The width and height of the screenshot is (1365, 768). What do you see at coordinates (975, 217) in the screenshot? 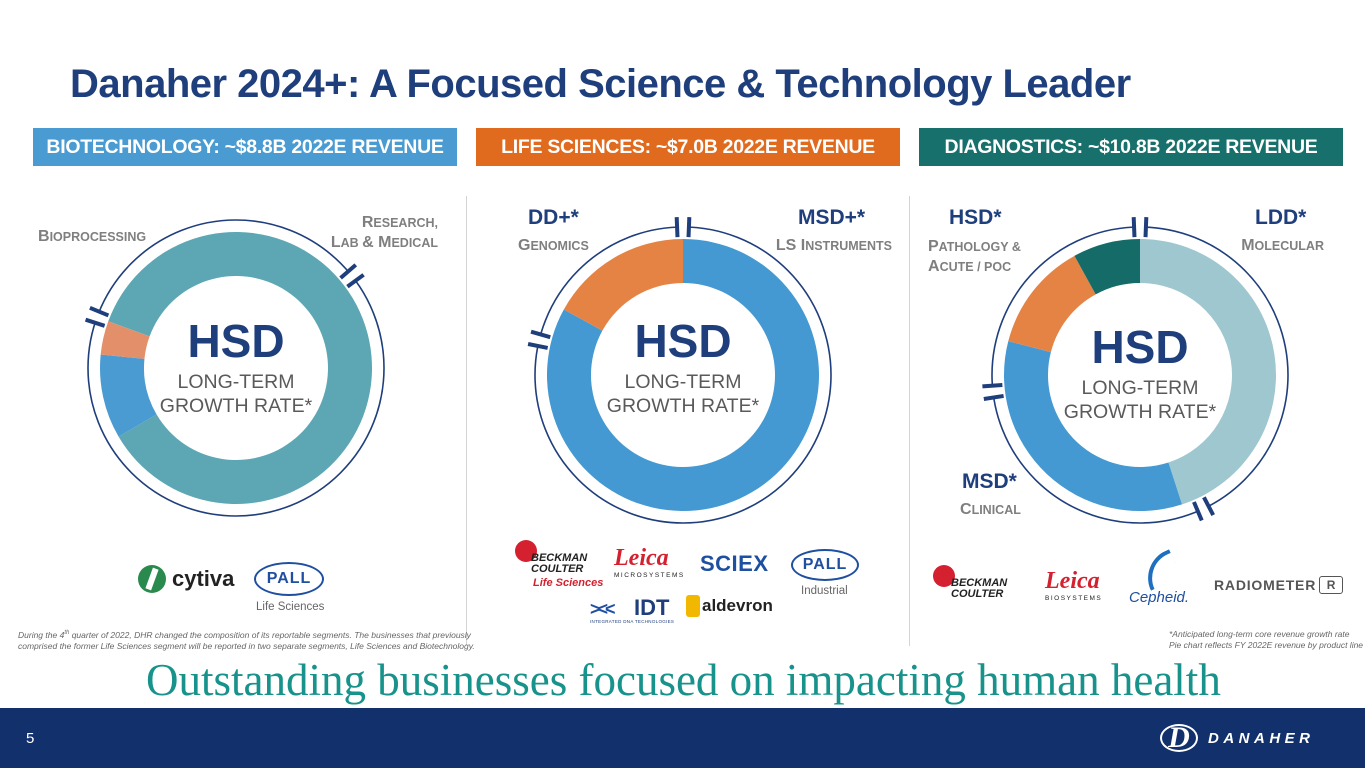
I see `label-hsd-code: HSD*` at bounding box center [975, 217].